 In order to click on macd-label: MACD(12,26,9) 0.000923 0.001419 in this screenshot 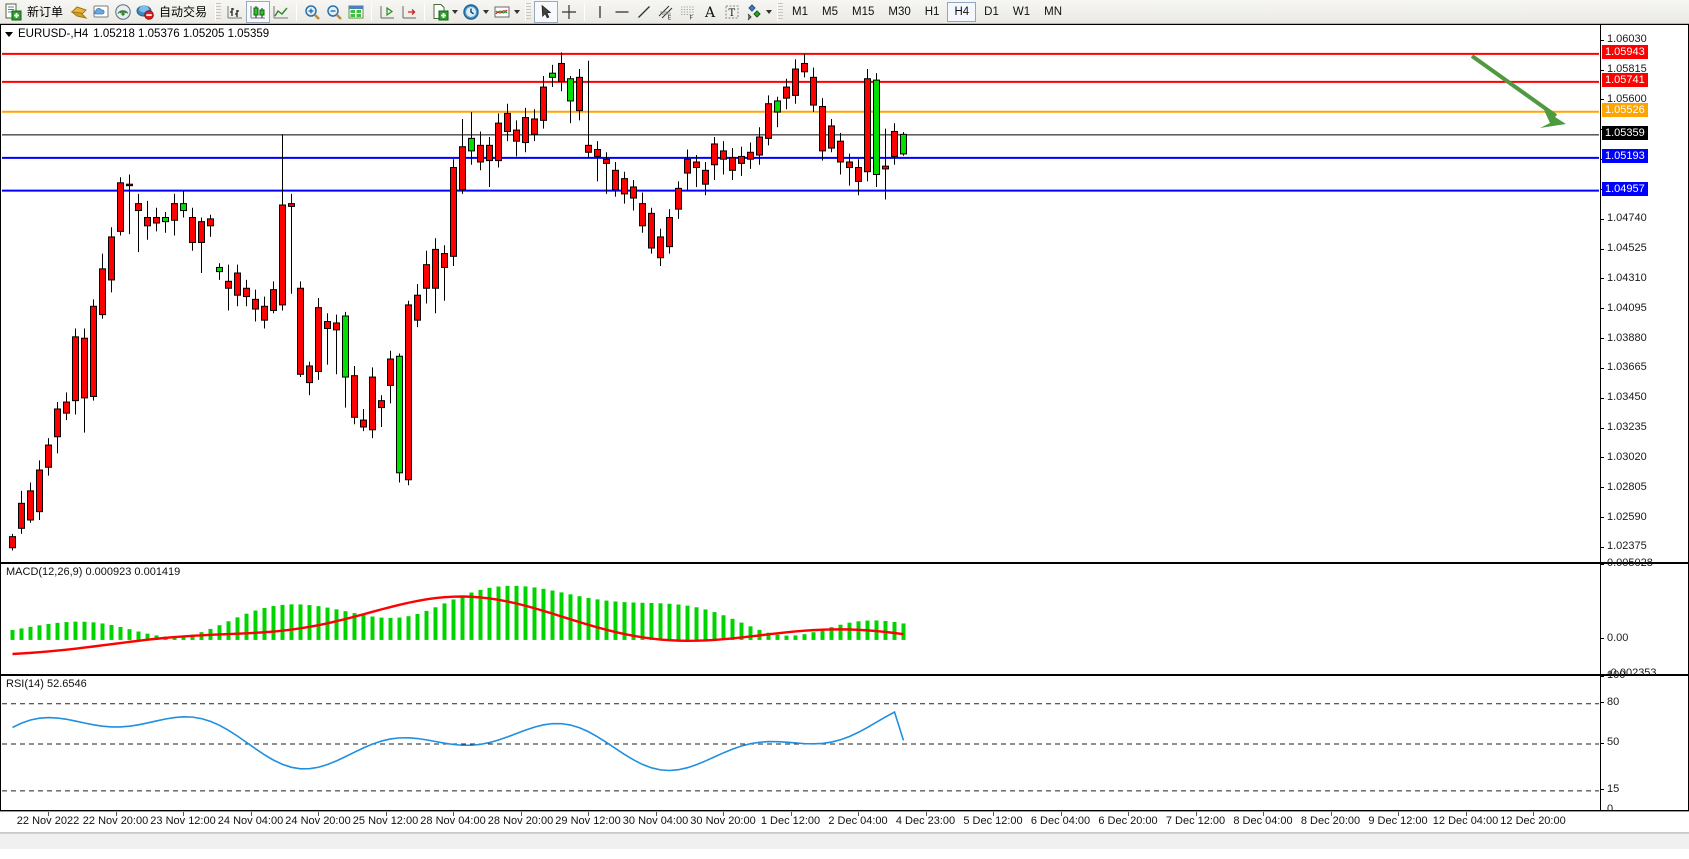, I will do `click(93, 572)`.